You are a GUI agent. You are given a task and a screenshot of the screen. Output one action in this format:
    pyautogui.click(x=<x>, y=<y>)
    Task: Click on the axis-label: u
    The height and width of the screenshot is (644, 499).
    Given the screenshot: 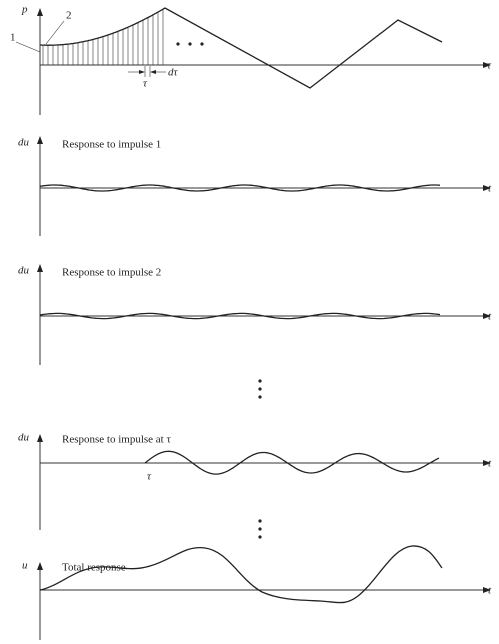 What is the action you would take?
    pyautogui.click(x=25, y=566)
    